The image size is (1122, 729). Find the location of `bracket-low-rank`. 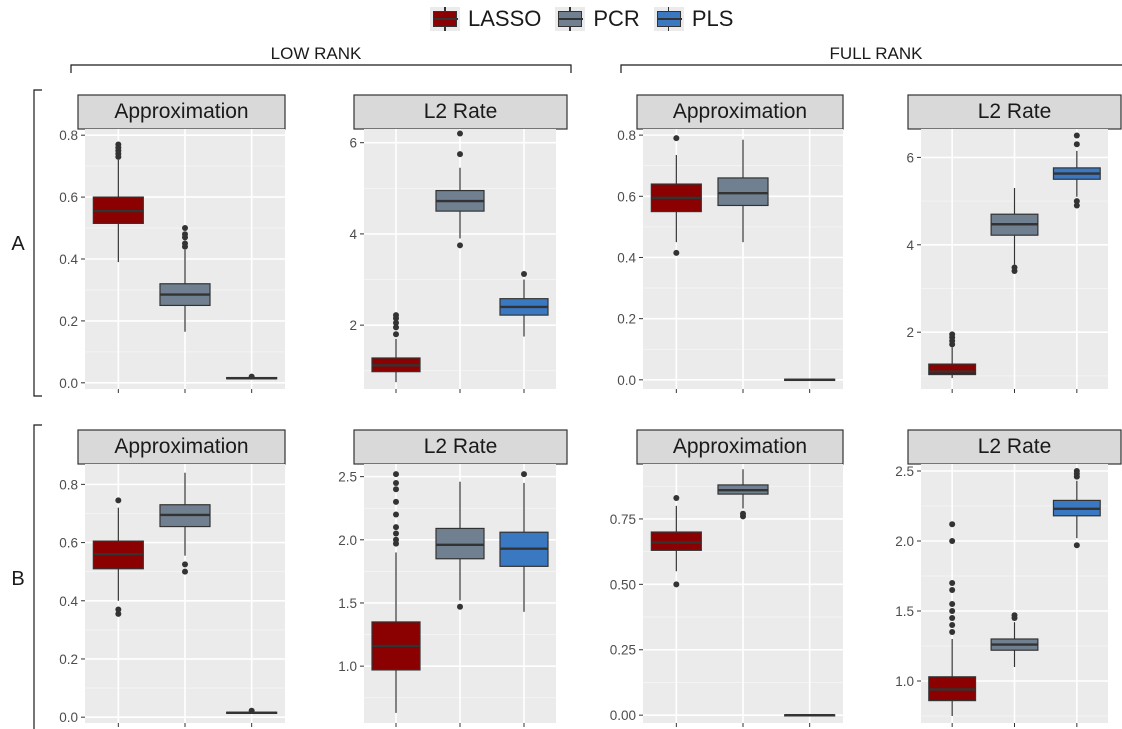

bracket-low-rank is located at coordinates (321, 68).